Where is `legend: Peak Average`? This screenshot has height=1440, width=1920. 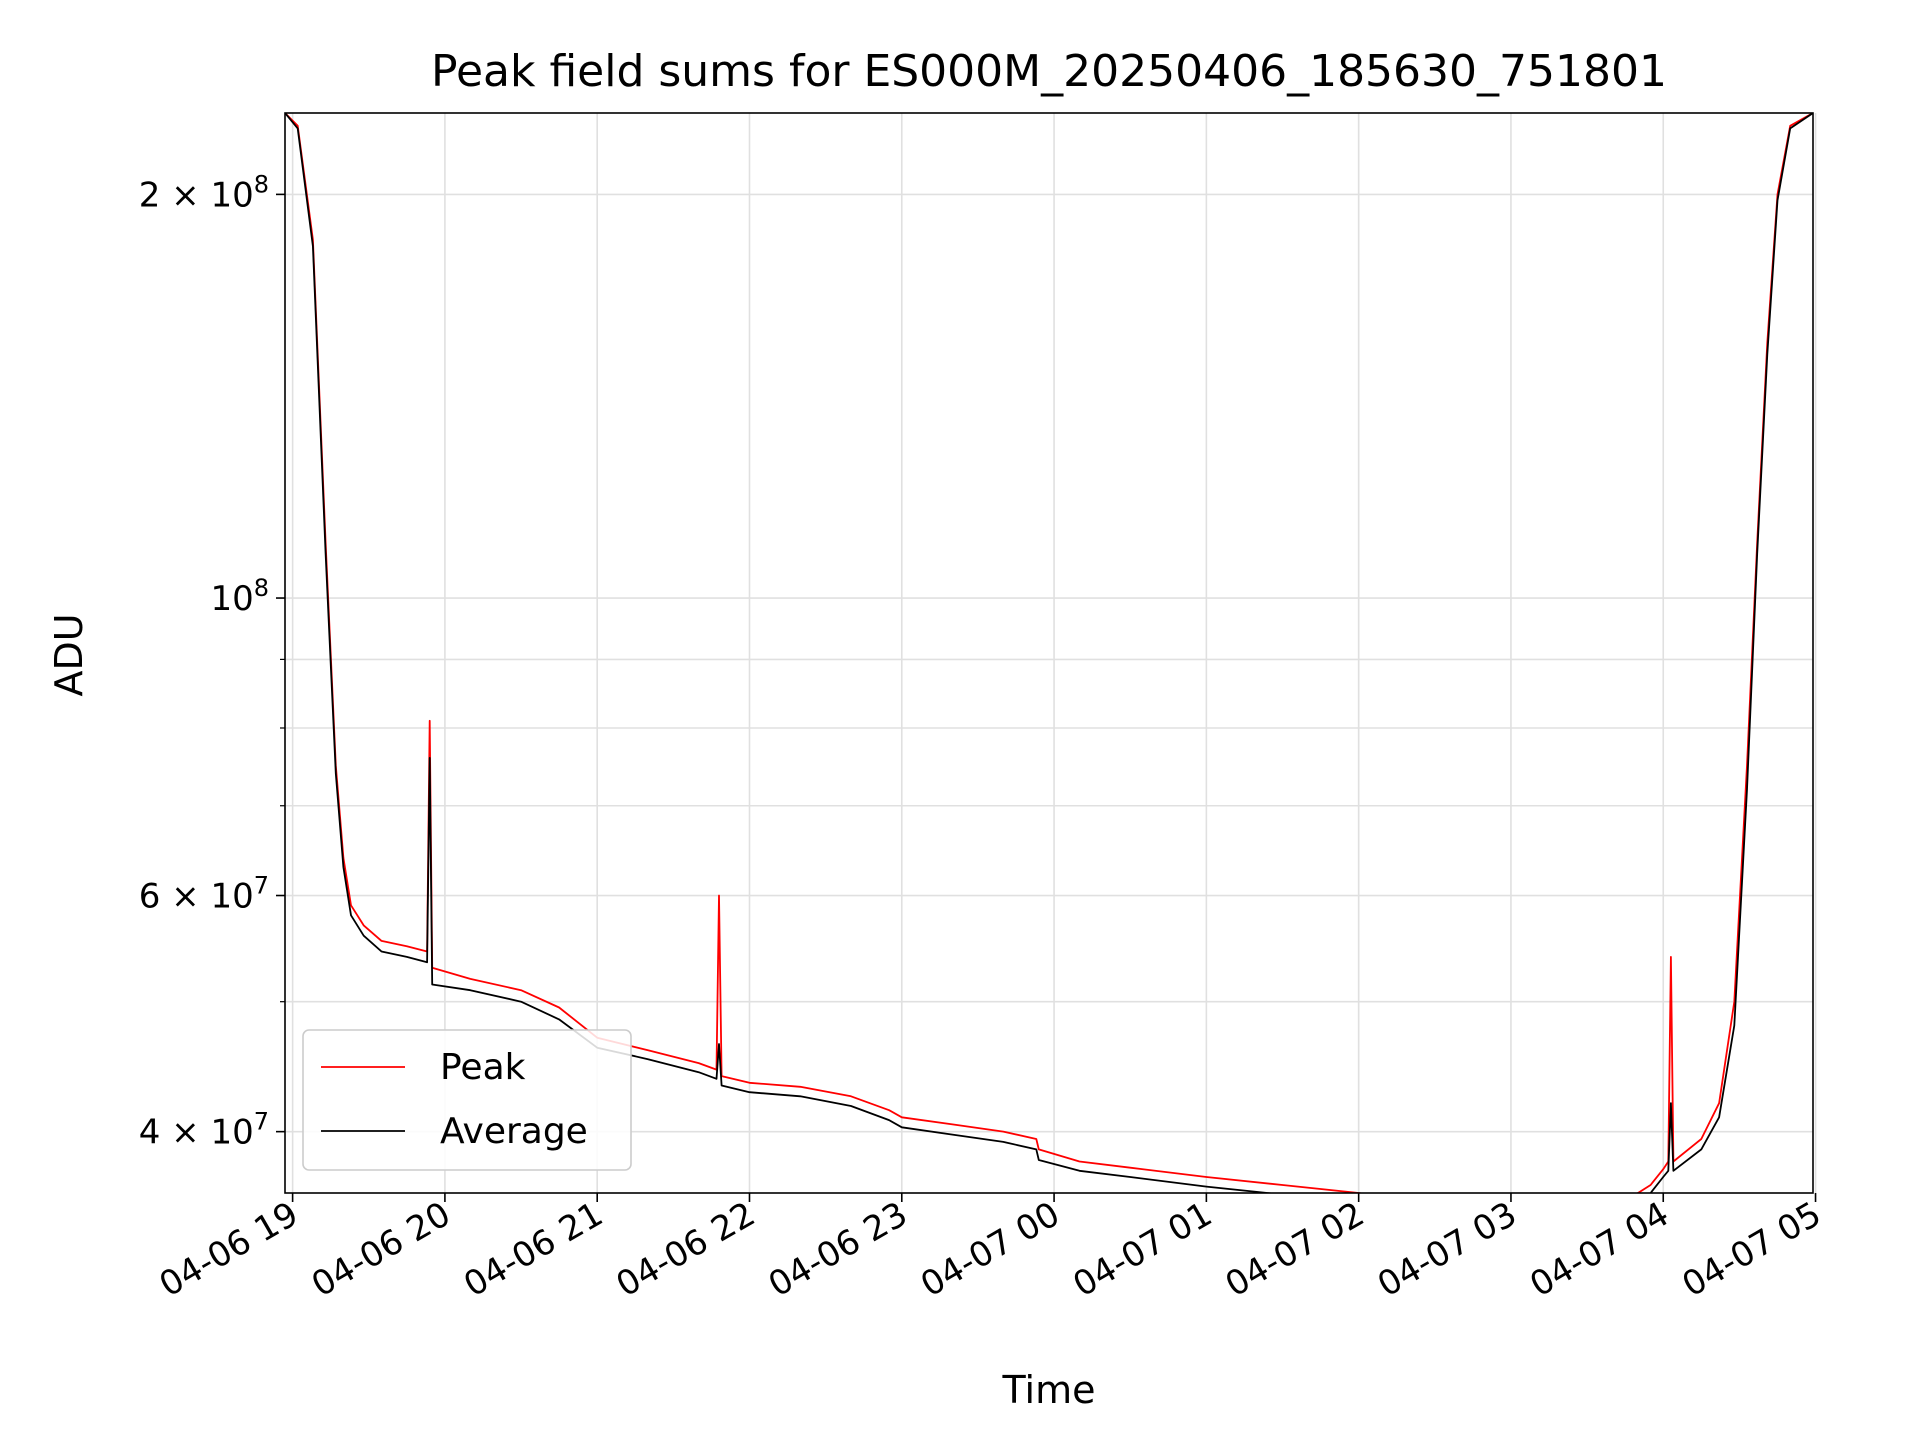
legend: Peak Average is located at coordinates (467, 1100).